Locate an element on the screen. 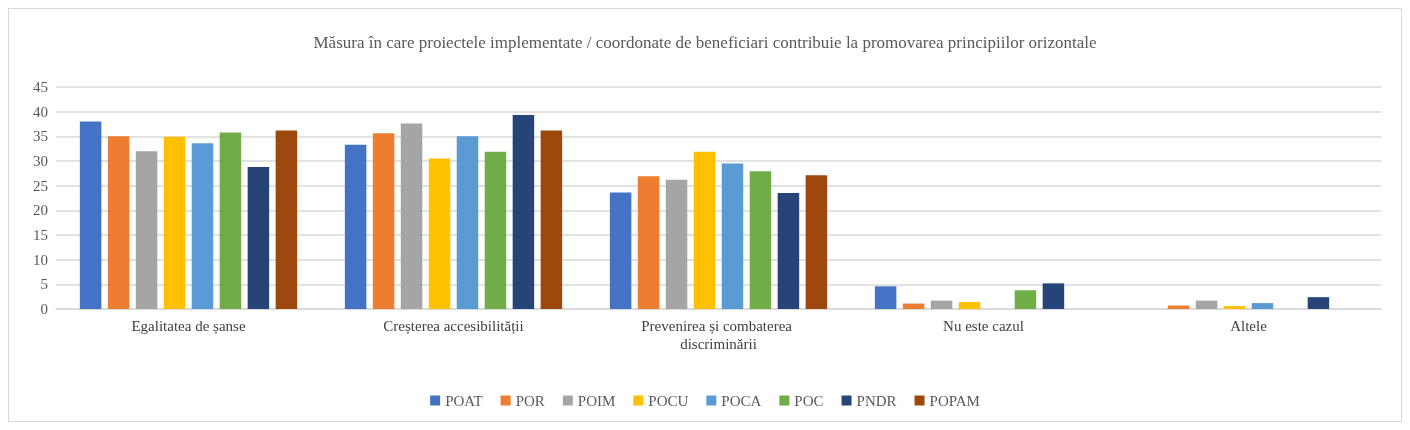 Image resolution: width=1410 pixels, height=430 pixels. legend-label: POC is located at coordinates (809, 400).